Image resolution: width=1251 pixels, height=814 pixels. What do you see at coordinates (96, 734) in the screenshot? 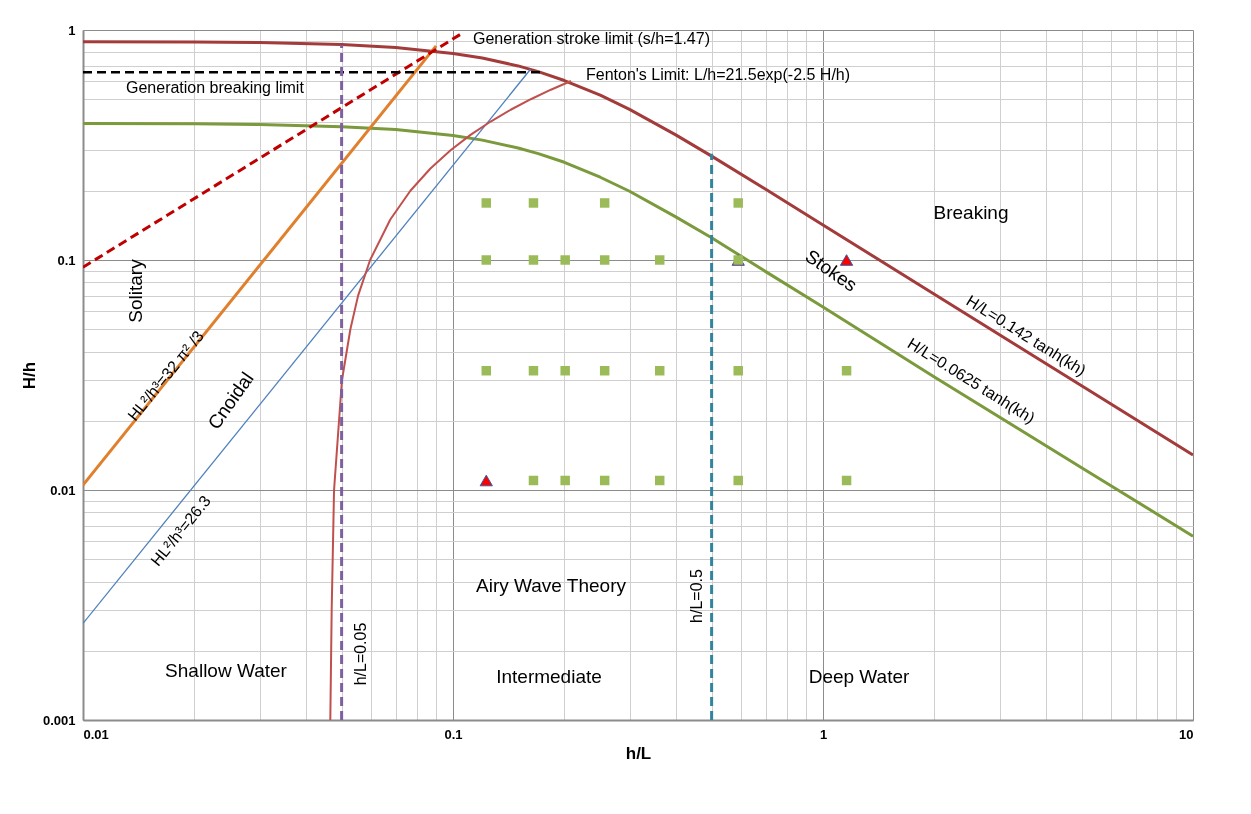
I see `x-tick-label: 0.01` at bounding box center [96, 734].